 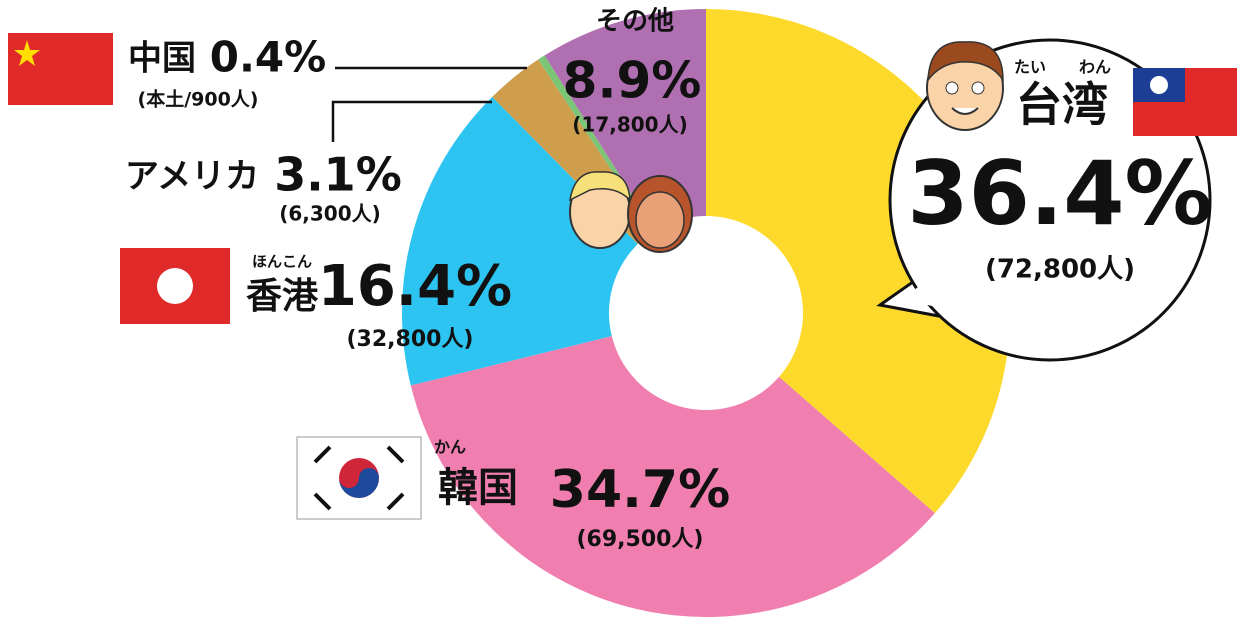 I want to click on category-label: 香港, so click(x=282, y=296).